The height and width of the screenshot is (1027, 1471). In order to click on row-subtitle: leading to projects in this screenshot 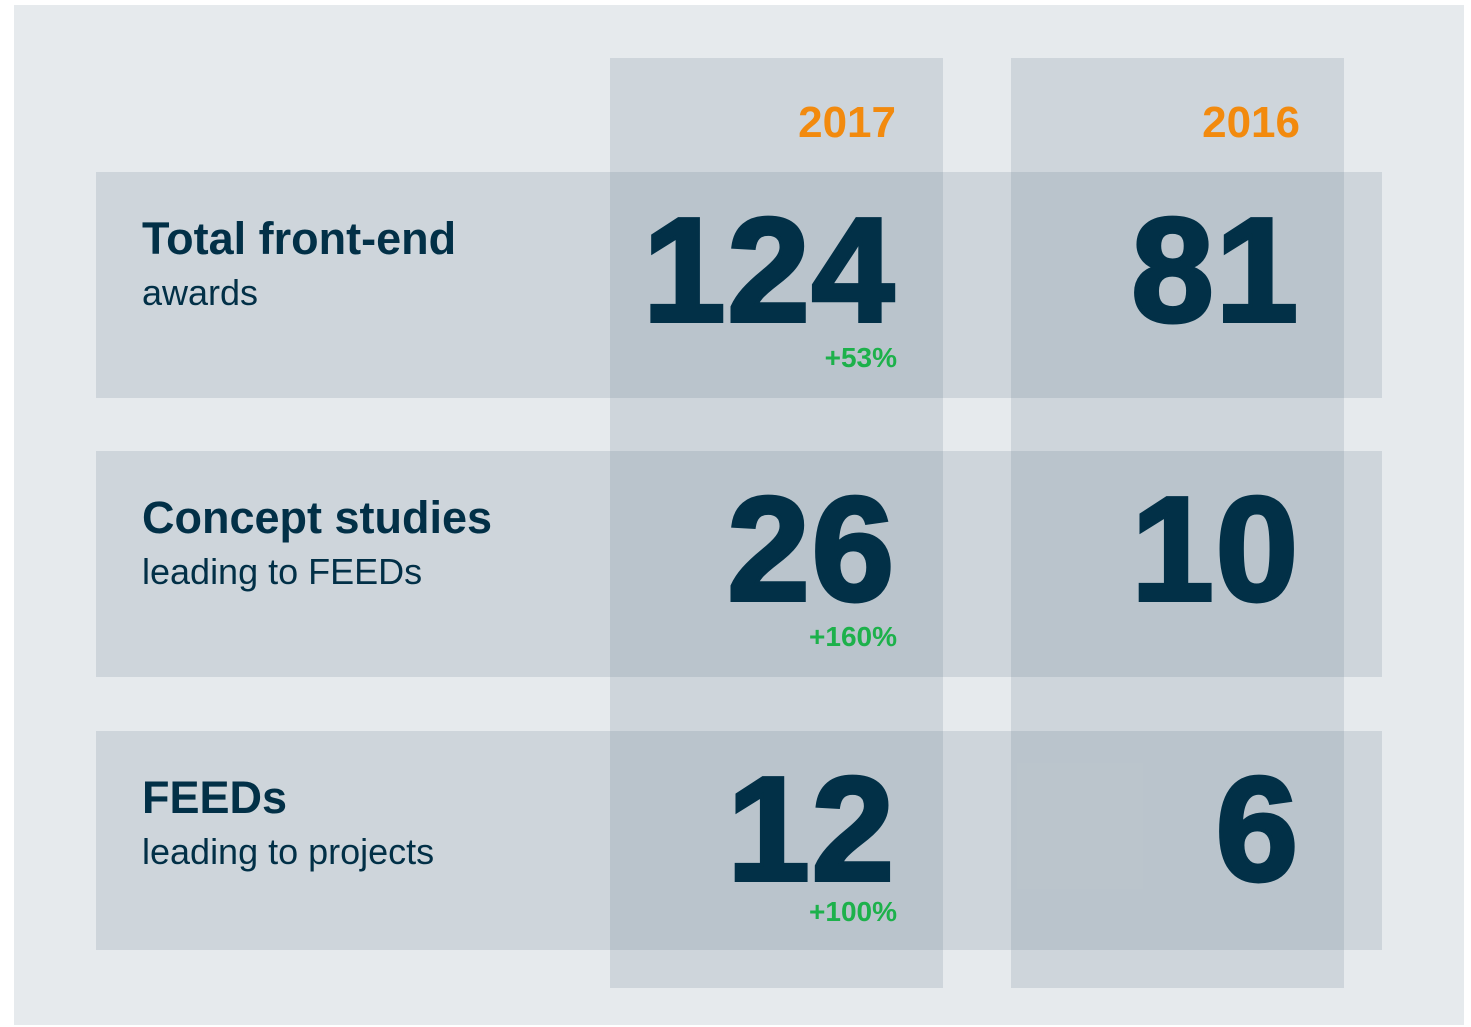, I will do `click(288, 851)`.